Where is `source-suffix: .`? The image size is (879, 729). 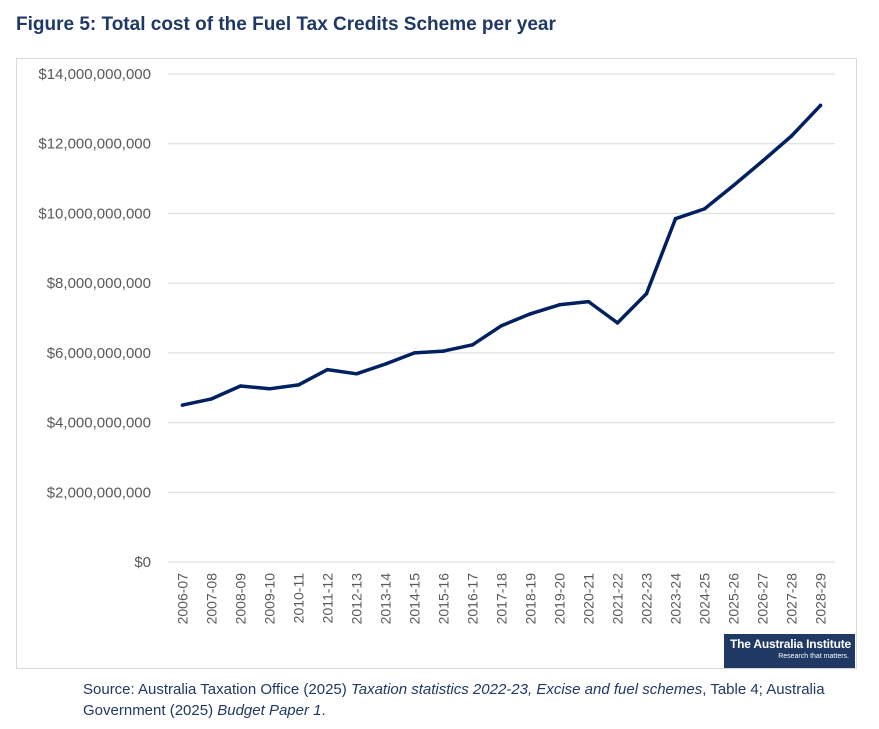 source-suffix: . is located at coordinates (323, 710).